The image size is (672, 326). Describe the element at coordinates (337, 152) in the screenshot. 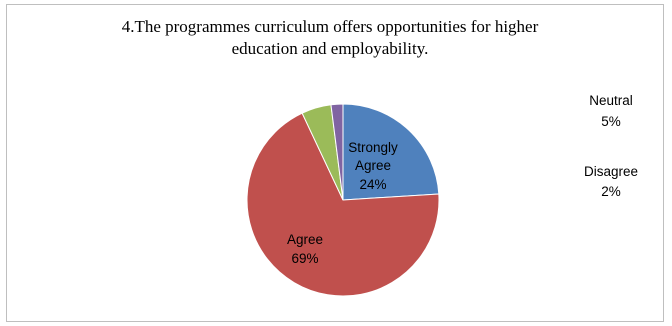

I see `pie-slice-disagree` at that location.